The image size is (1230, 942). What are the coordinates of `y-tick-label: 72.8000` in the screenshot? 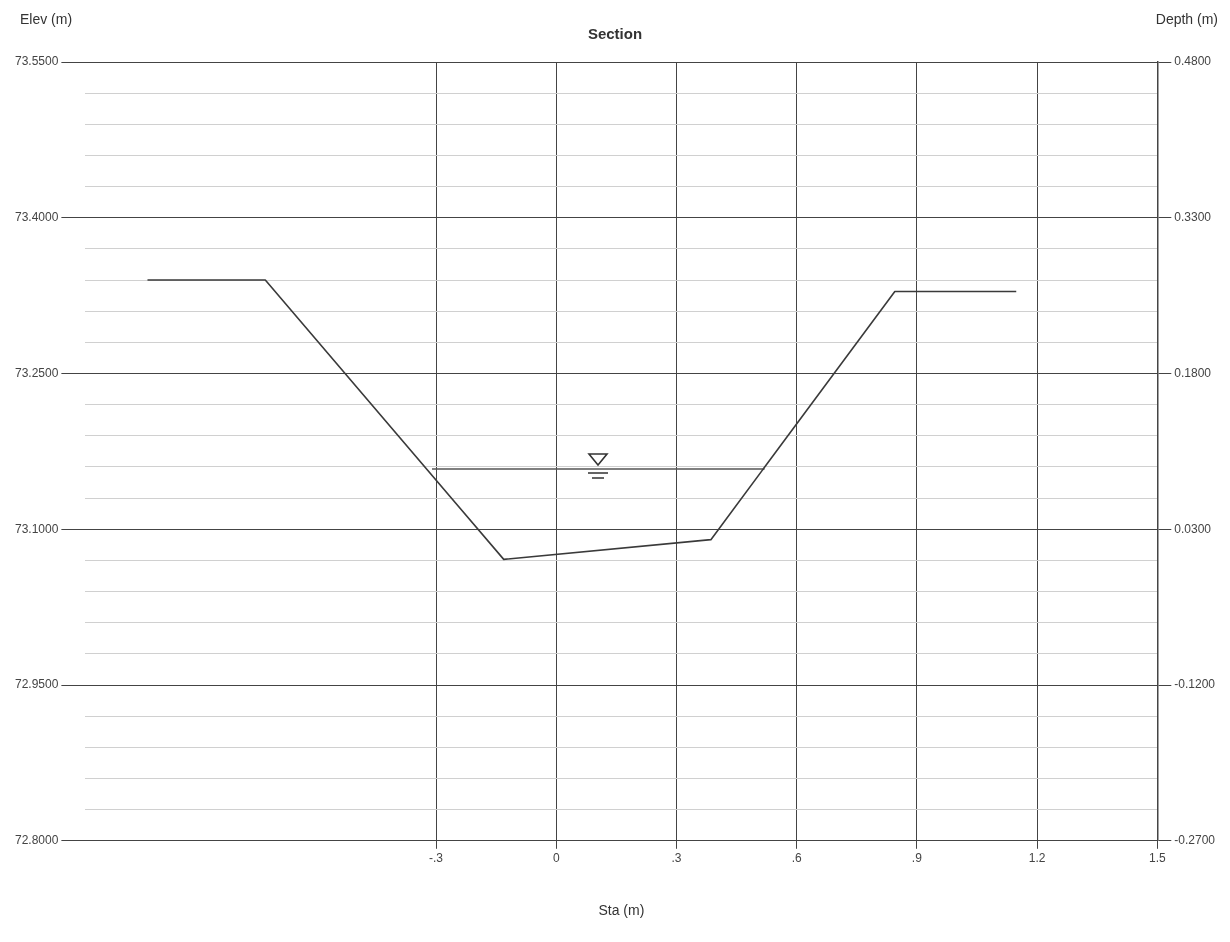 It's located at (36, 840).